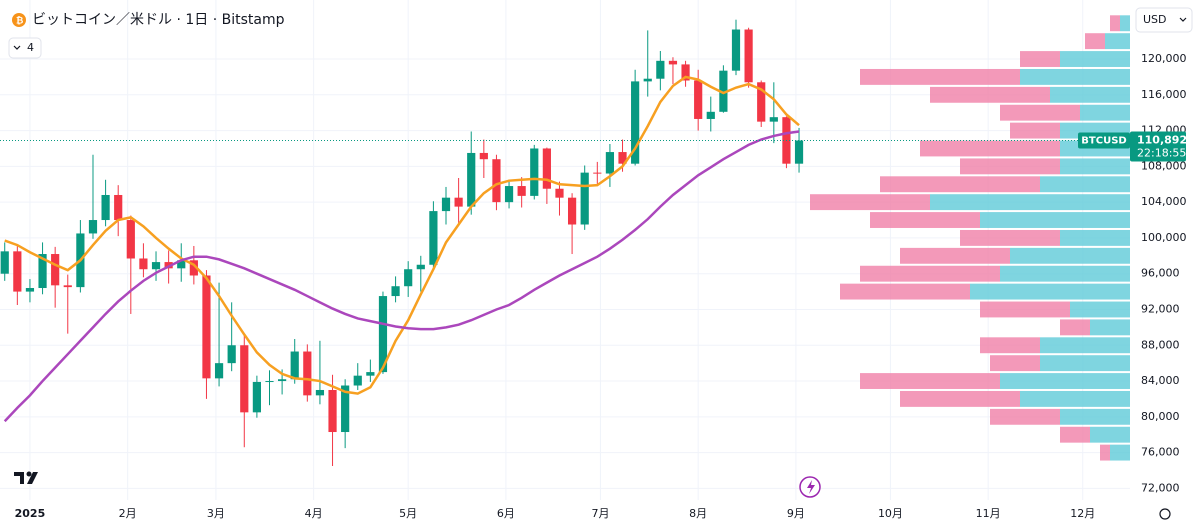 The height and width of the screenshot is (530, 1200). I want to click on currency-label: USD, so click(1155, 19).